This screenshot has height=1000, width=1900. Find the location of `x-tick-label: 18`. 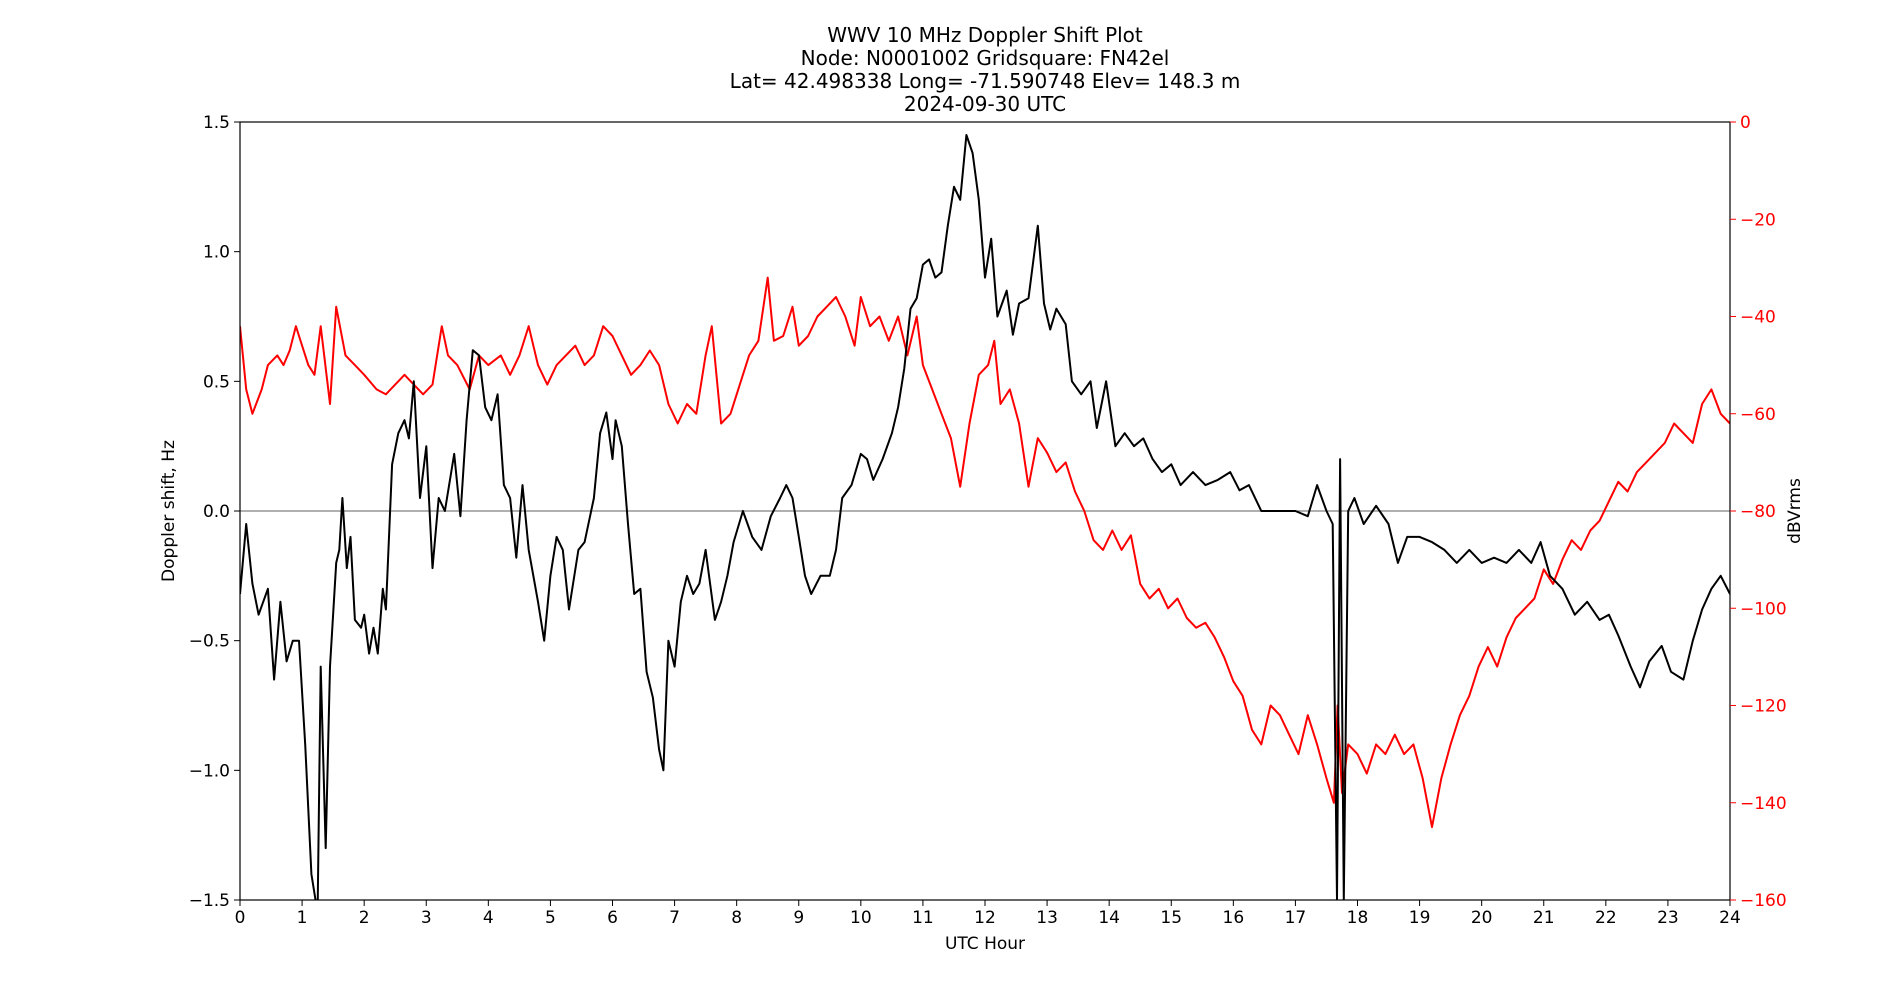

x-tick-label: 18 is located at coordinates (1358, 918).